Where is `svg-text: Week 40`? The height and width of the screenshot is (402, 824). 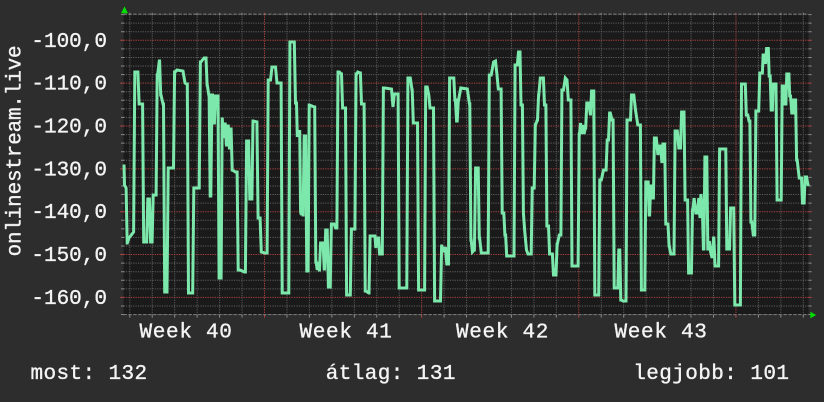 svg-text: Week 40 is located at coordinates (185, 333).